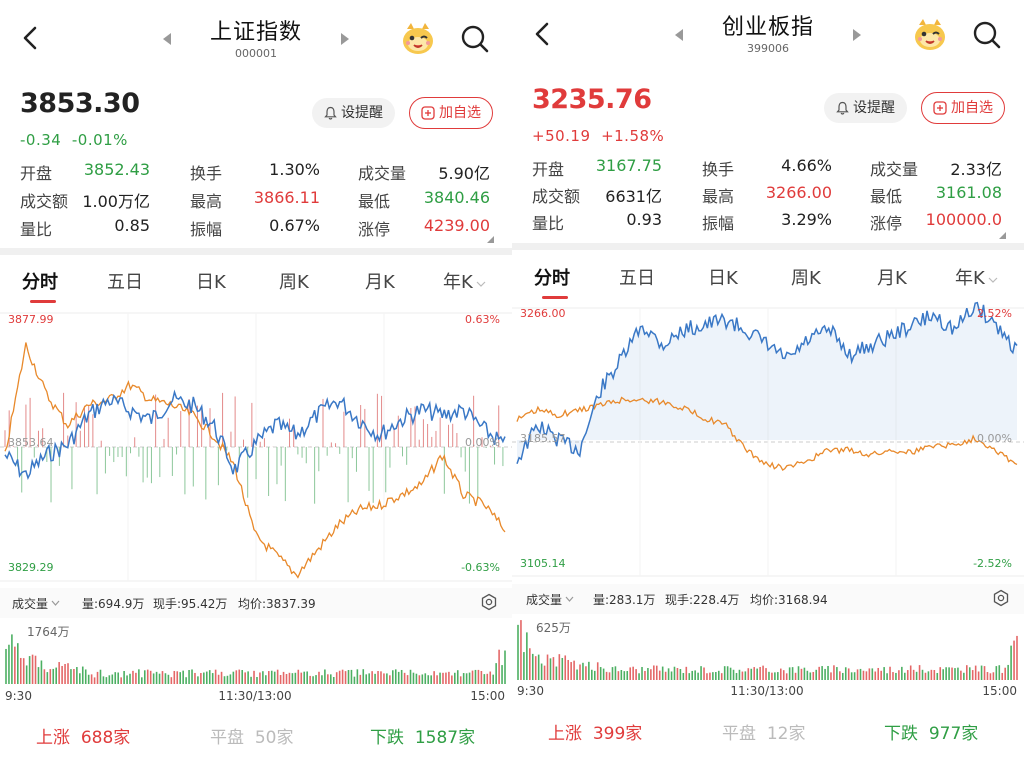 This screenshot has height=759, width=1024. What do you see at coordinates (624, 600) in the screenshot?
I see `volume-amount: 量:283.1万` at bounding box center [624, 600].